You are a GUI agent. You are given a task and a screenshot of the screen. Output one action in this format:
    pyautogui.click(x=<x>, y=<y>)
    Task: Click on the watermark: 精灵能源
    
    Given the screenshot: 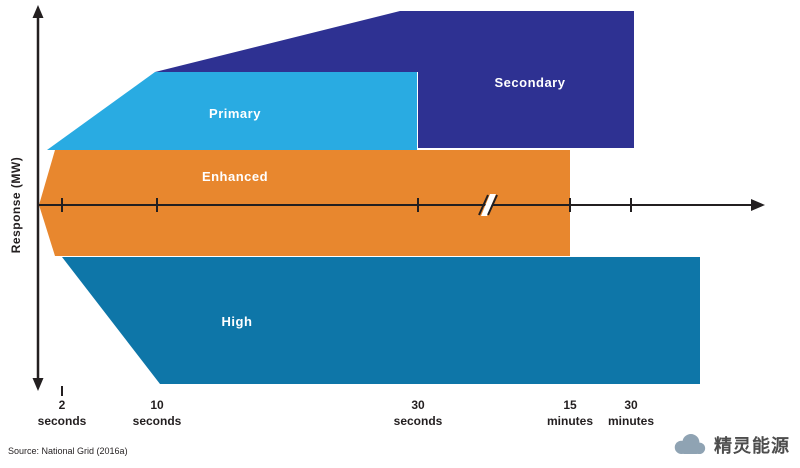 What is the action you would take?
    pyautogui.click(x=730, y=444)
    